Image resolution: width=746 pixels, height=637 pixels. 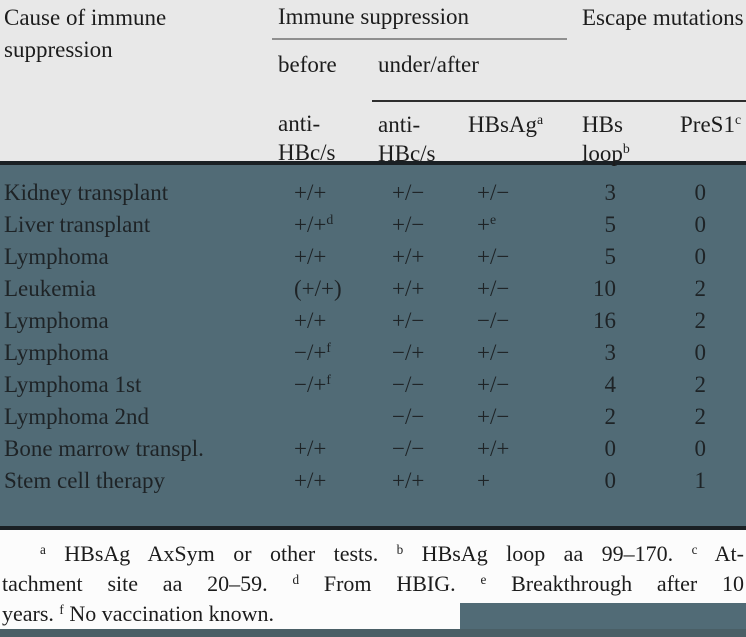 What do you see at coordinates (656, 51) in the screenshot?
I see `group-header-escape-mutations: Escape mutations` at bounding box center [656, 51].